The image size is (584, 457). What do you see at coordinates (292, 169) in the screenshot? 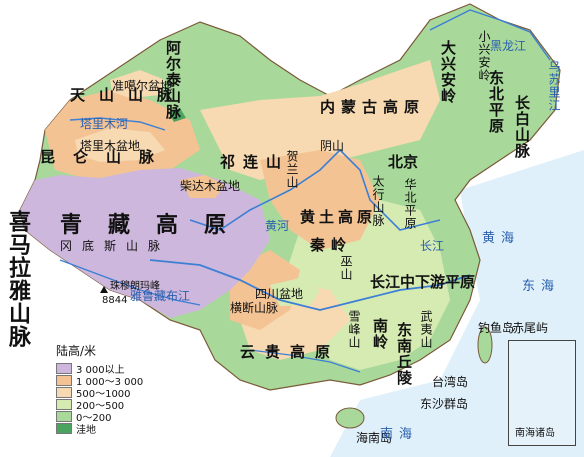
I see `label-helan: 贺兰山` at bounding box center [292, 169].